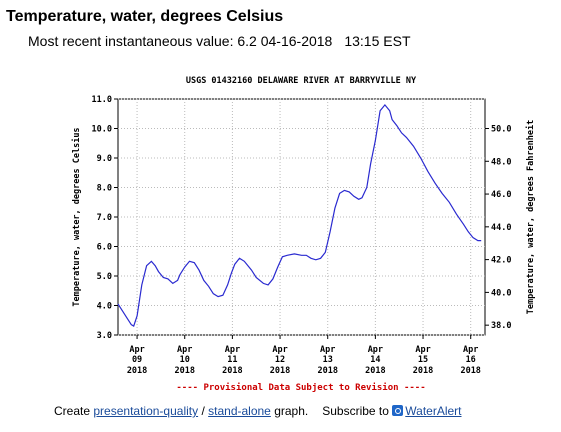  I want to click on y-tick-label: 8.0, so click(104, 189).